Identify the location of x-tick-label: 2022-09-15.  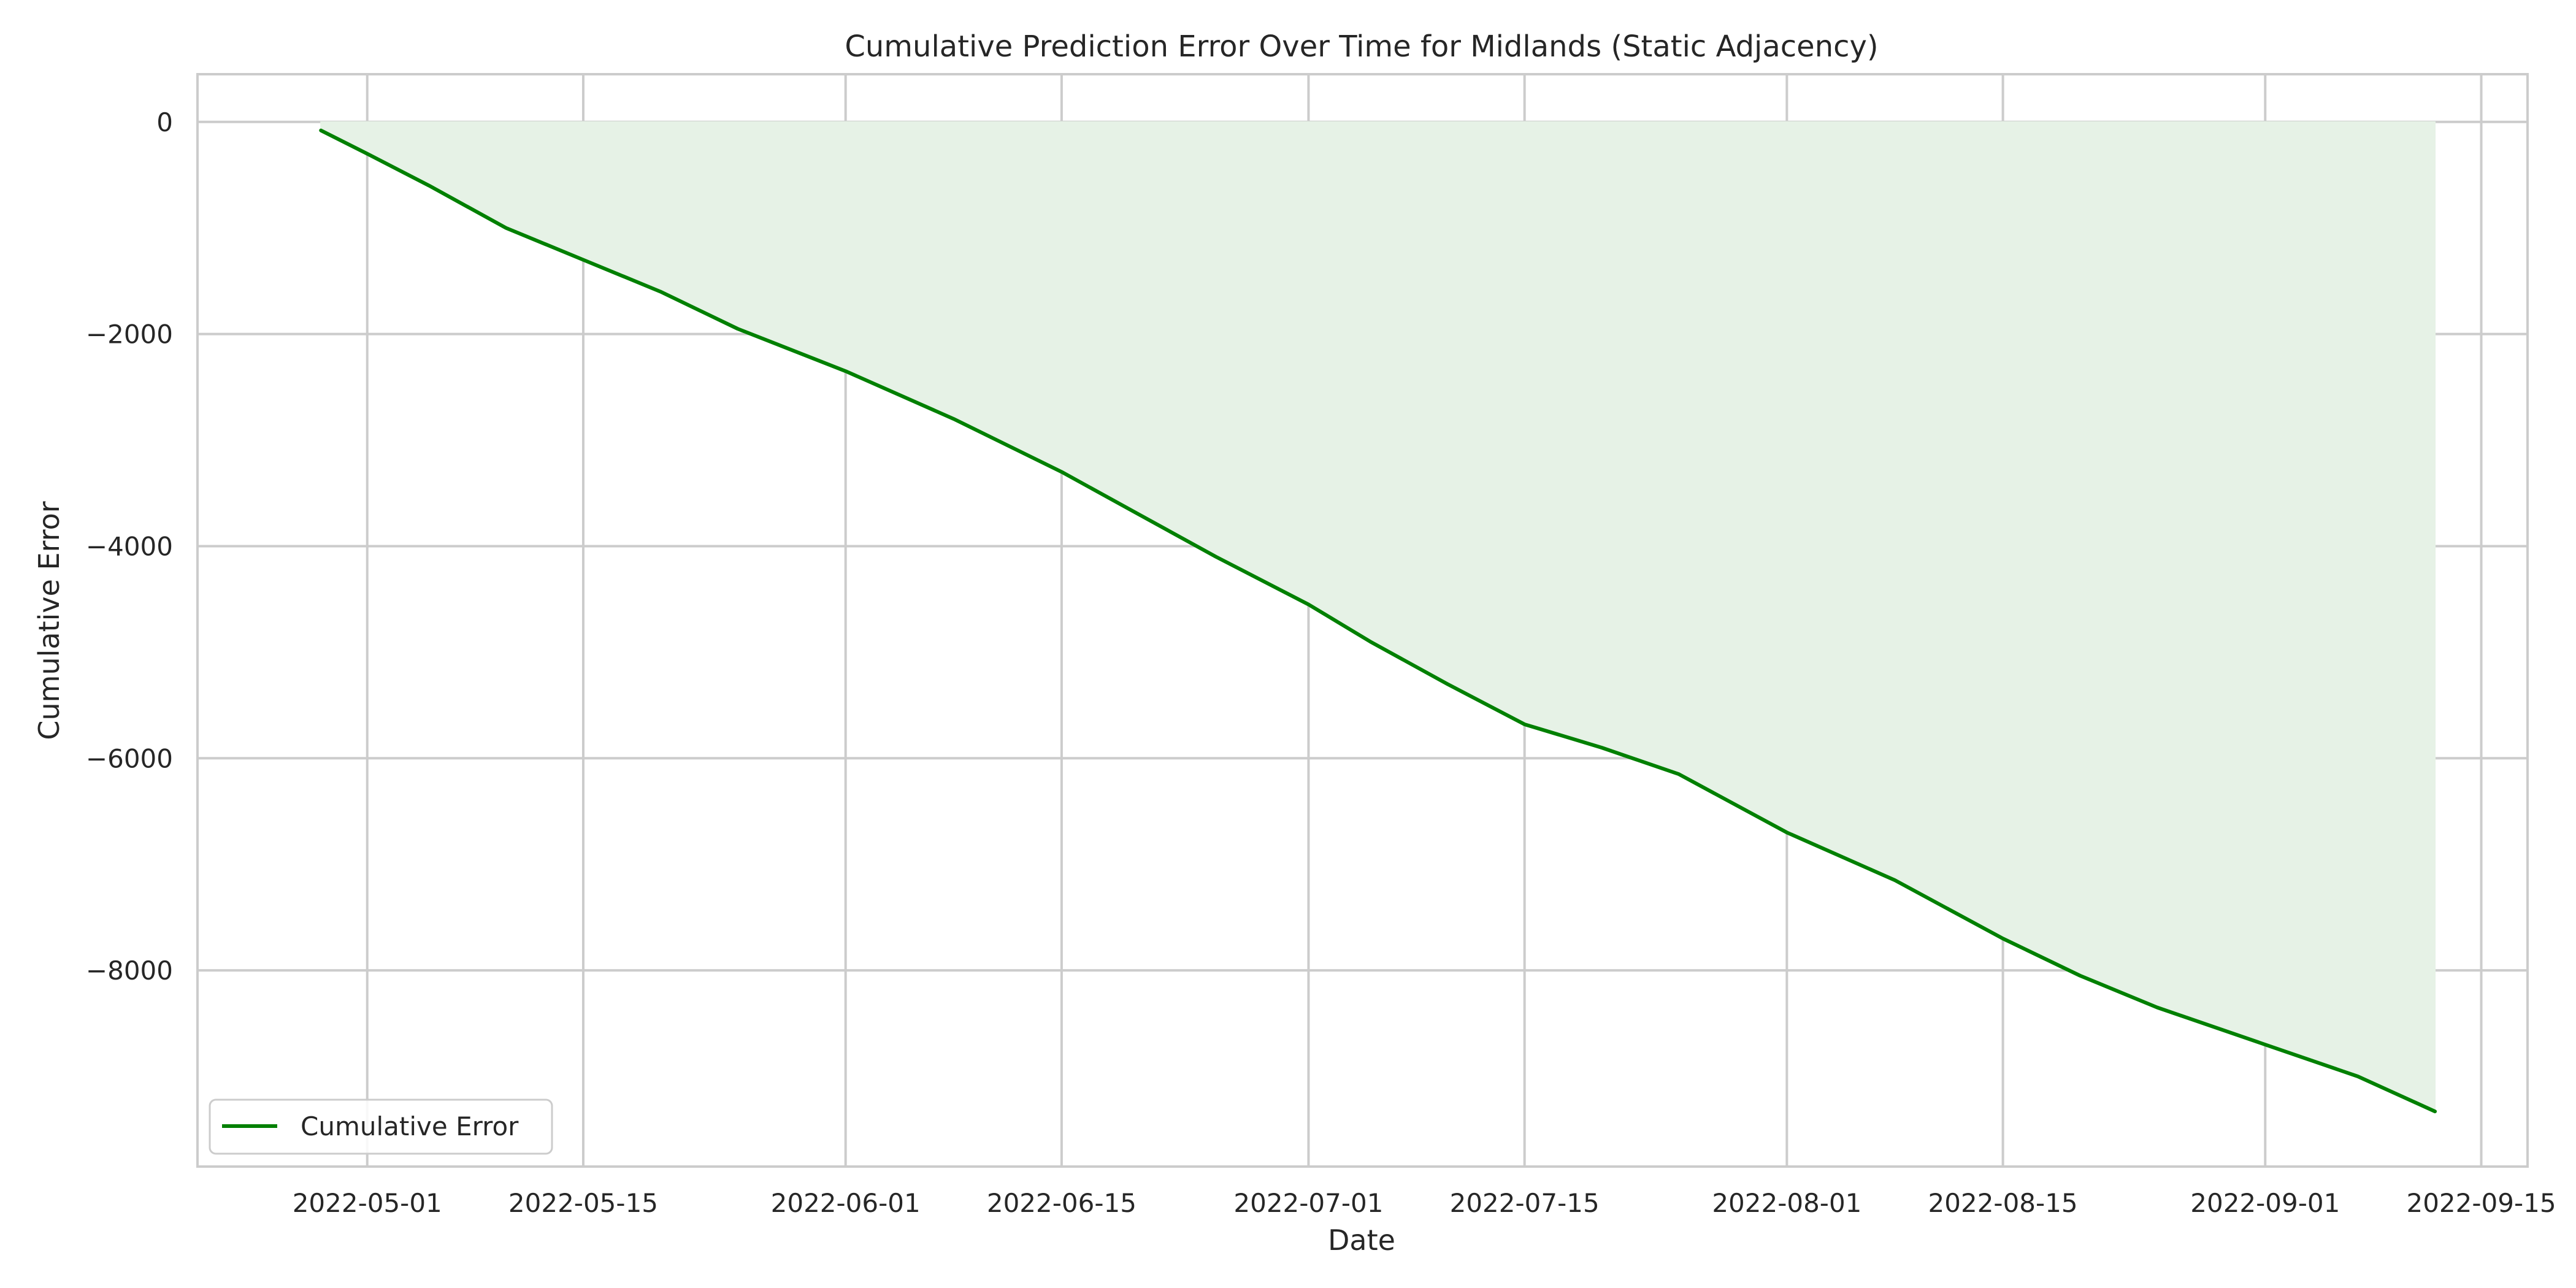
(2481, 1203).